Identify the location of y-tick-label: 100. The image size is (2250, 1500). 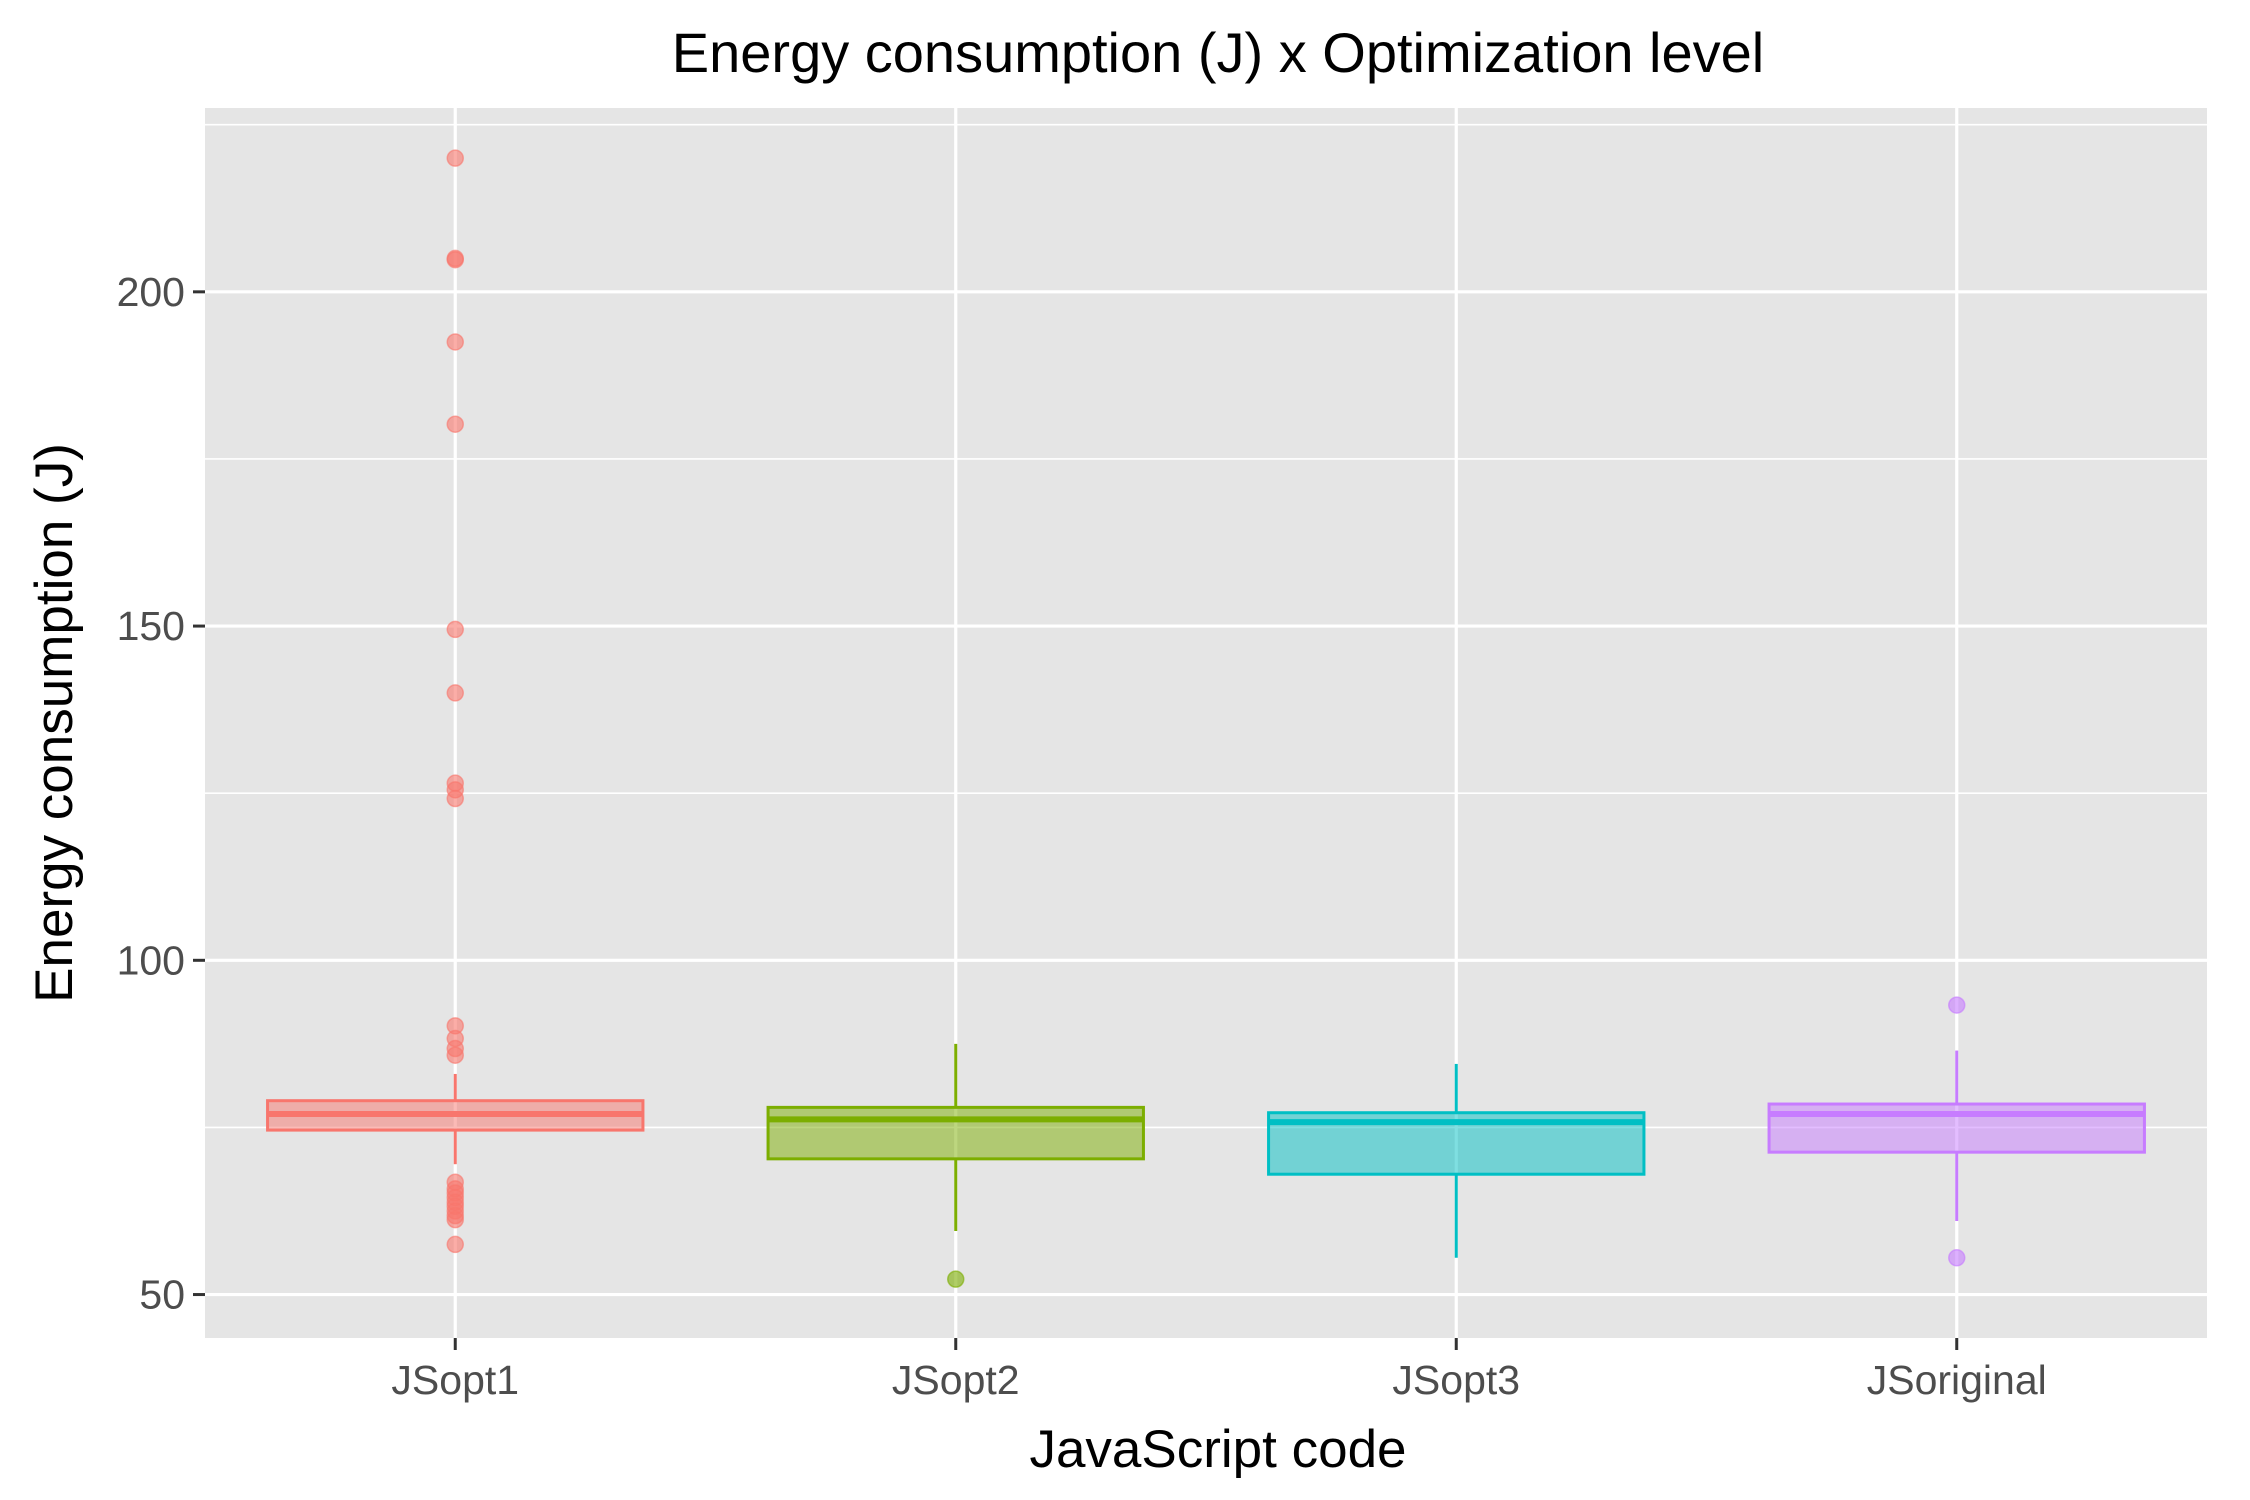
(151, 960).